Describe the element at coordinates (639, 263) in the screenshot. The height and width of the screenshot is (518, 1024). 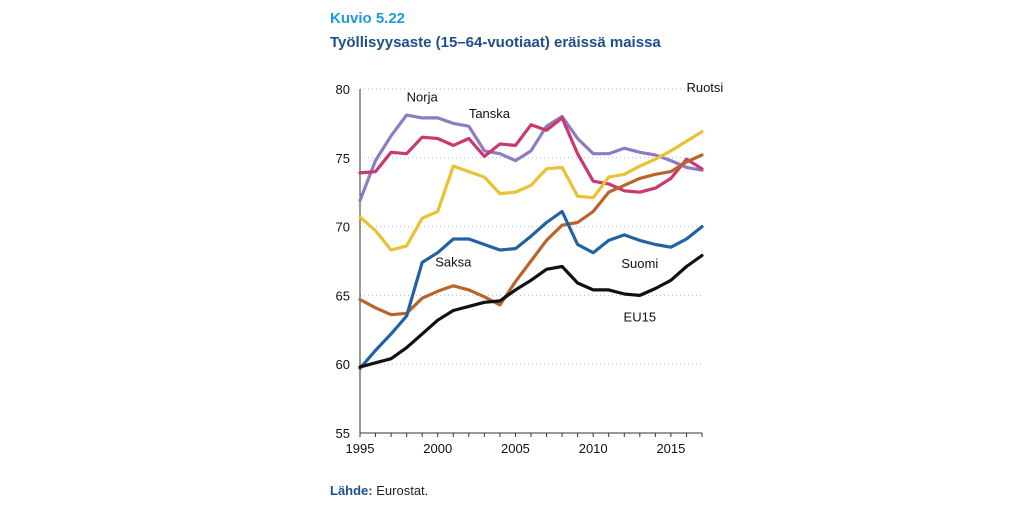
I see `series-label-suomi: Suomi` at that location.